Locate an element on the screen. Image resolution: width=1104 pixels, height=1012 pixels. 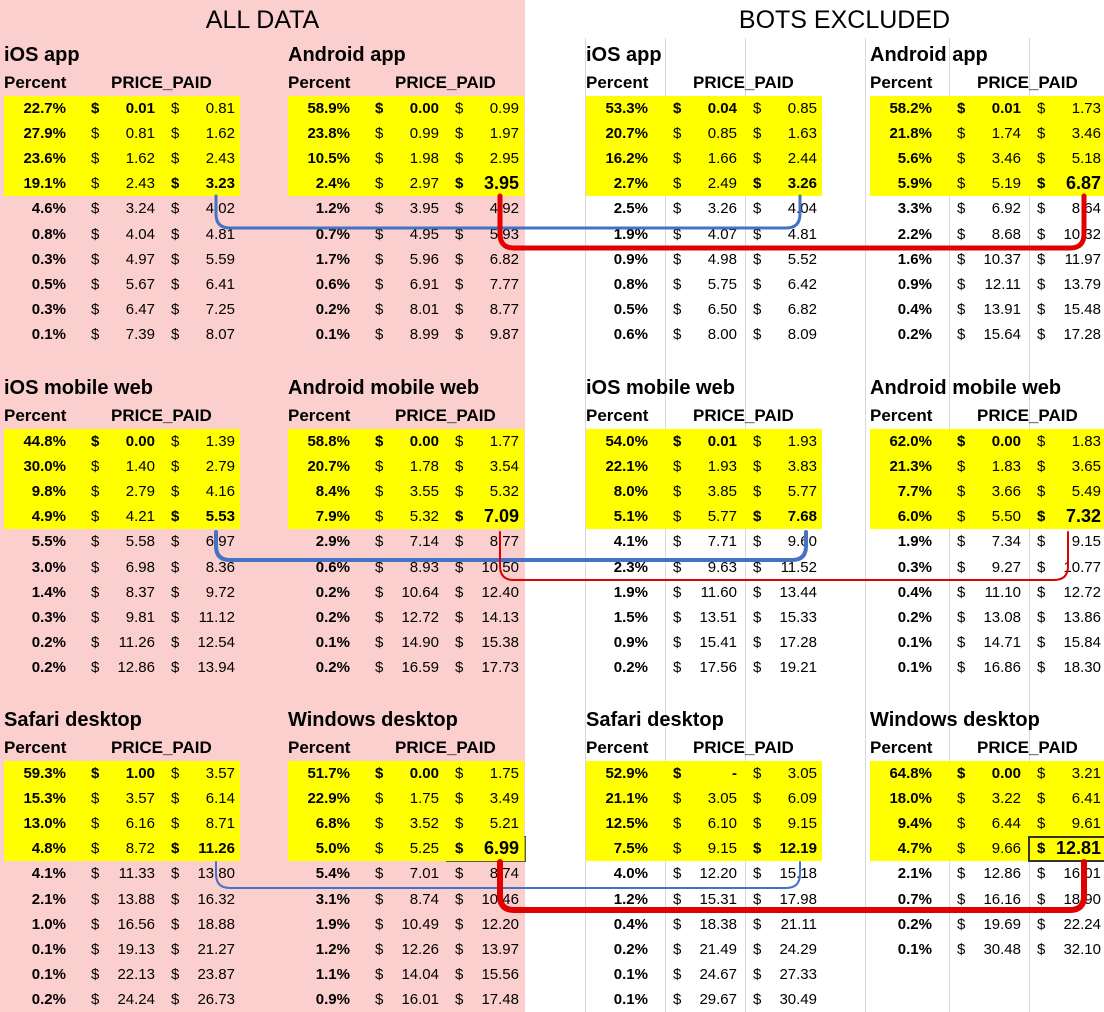
percent-cell: 1.5% is located at coordinates (630, 617).